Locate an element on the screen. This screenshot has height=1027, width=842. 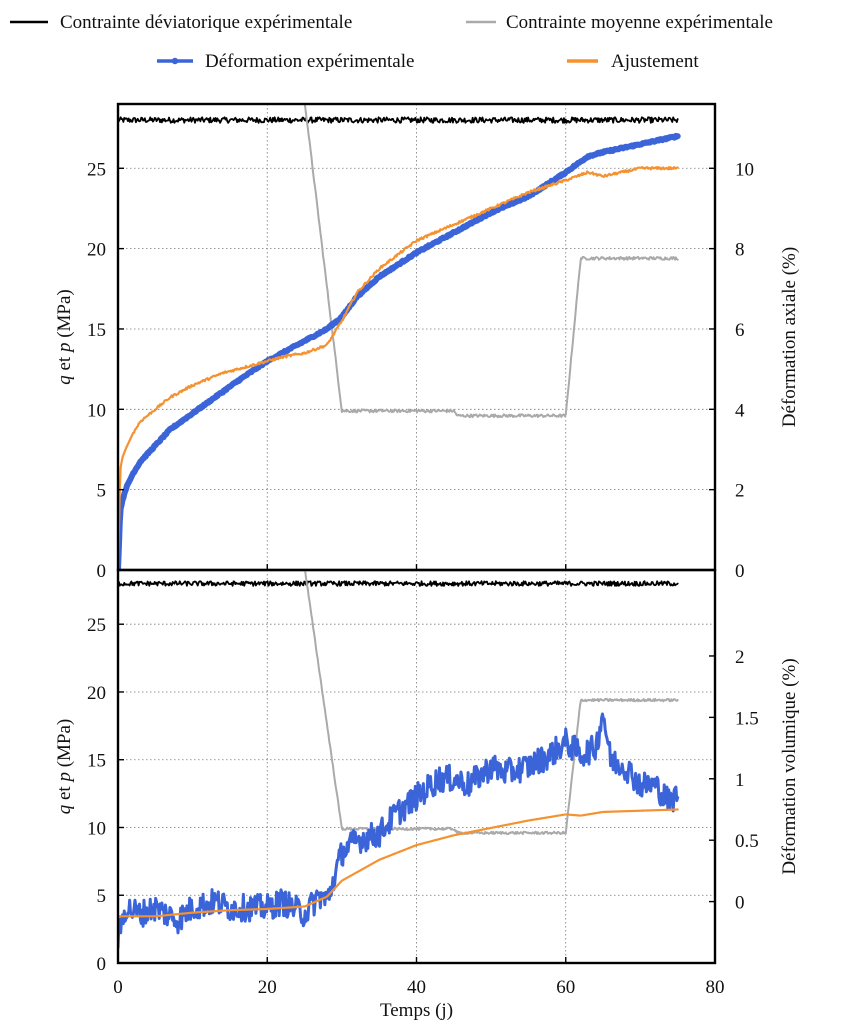
legend-entry: Déformation expérimentale is located at coordinates (285, 61).